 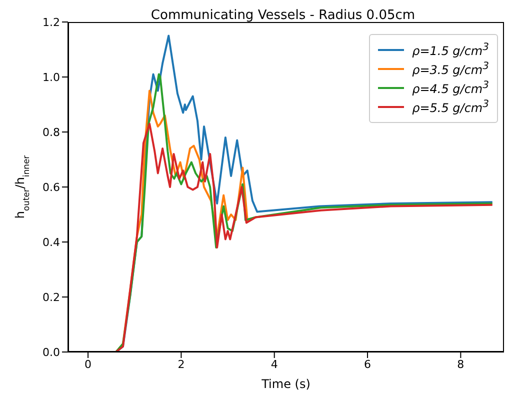 What do you see at coordinates (285, 384) in the screenshot?
I see `x-axis-title: Time (s)` at bounding box center [285, 384].